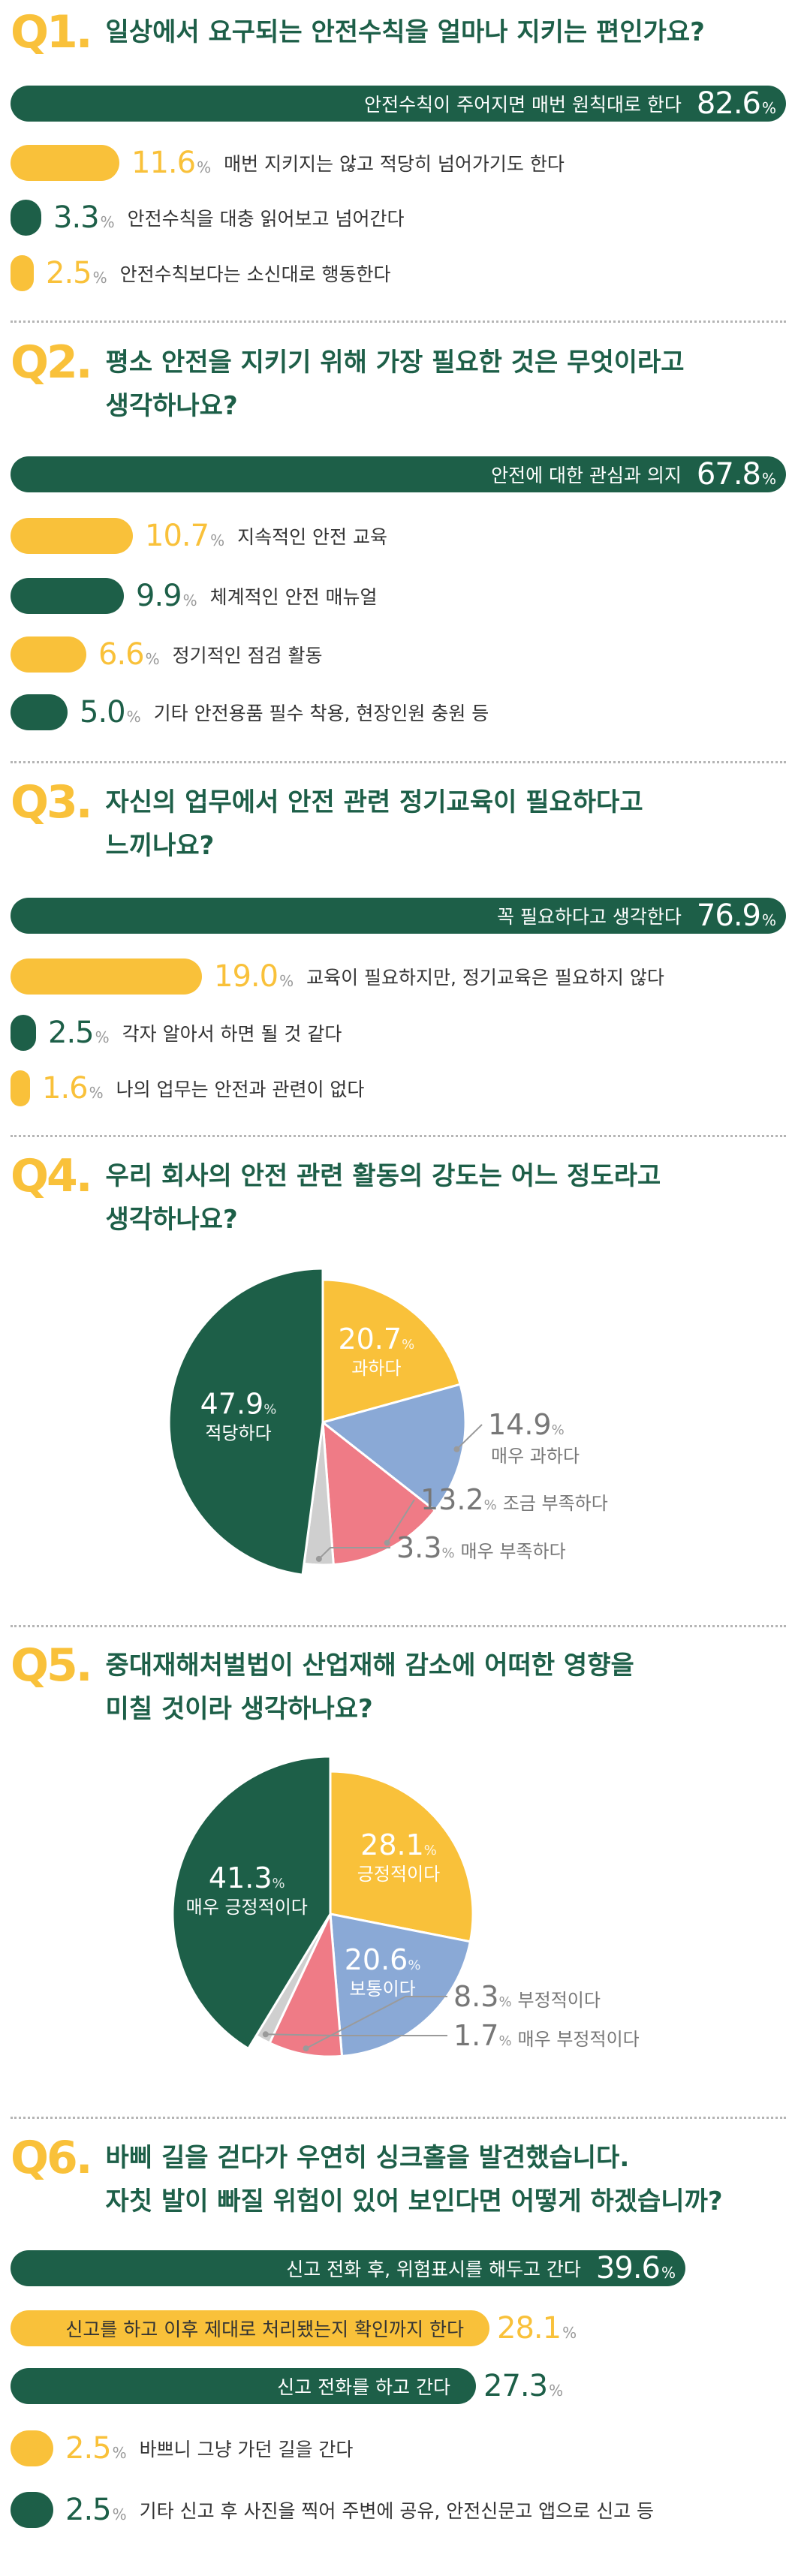 This screenshot has width=798, height=2576. I want to click on bar-row: 안전에 대한 관심과 의지 67.8%, so click(398, 474).